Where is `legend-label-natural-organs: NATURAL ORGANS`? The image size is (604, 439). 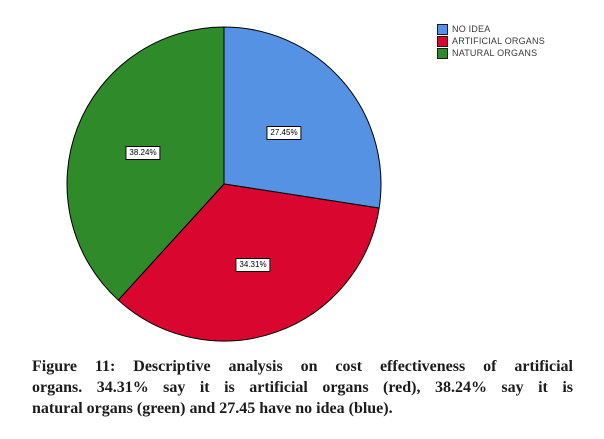
legend-label-natural-organs: NATURAL ORGANS is located at coordinates (495, 53).